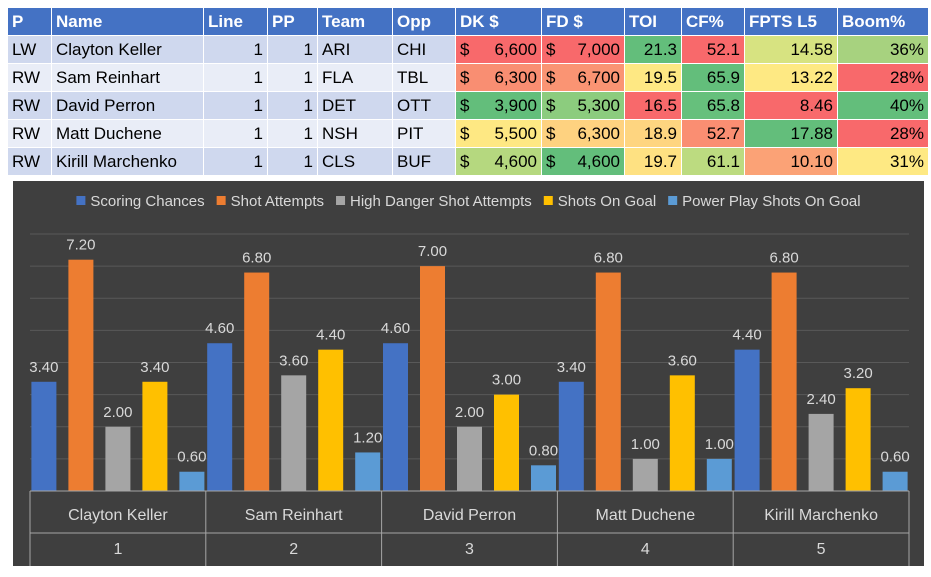 Image resolution: width=931 pixels, height=577 pixels. I want to click on salary-amount: 6,700, so click(598, 77).